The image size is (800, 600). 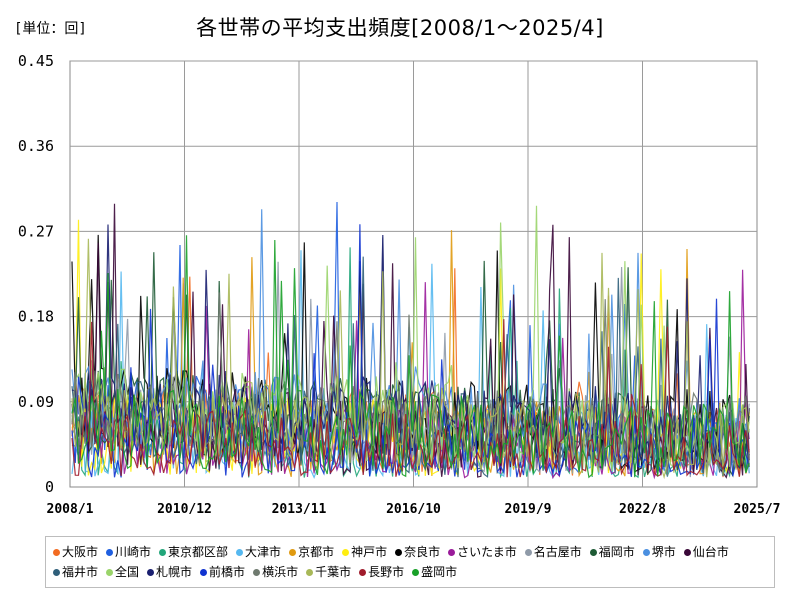 I want to click on legend-item: 大阪市, so click(x=75, y=552).